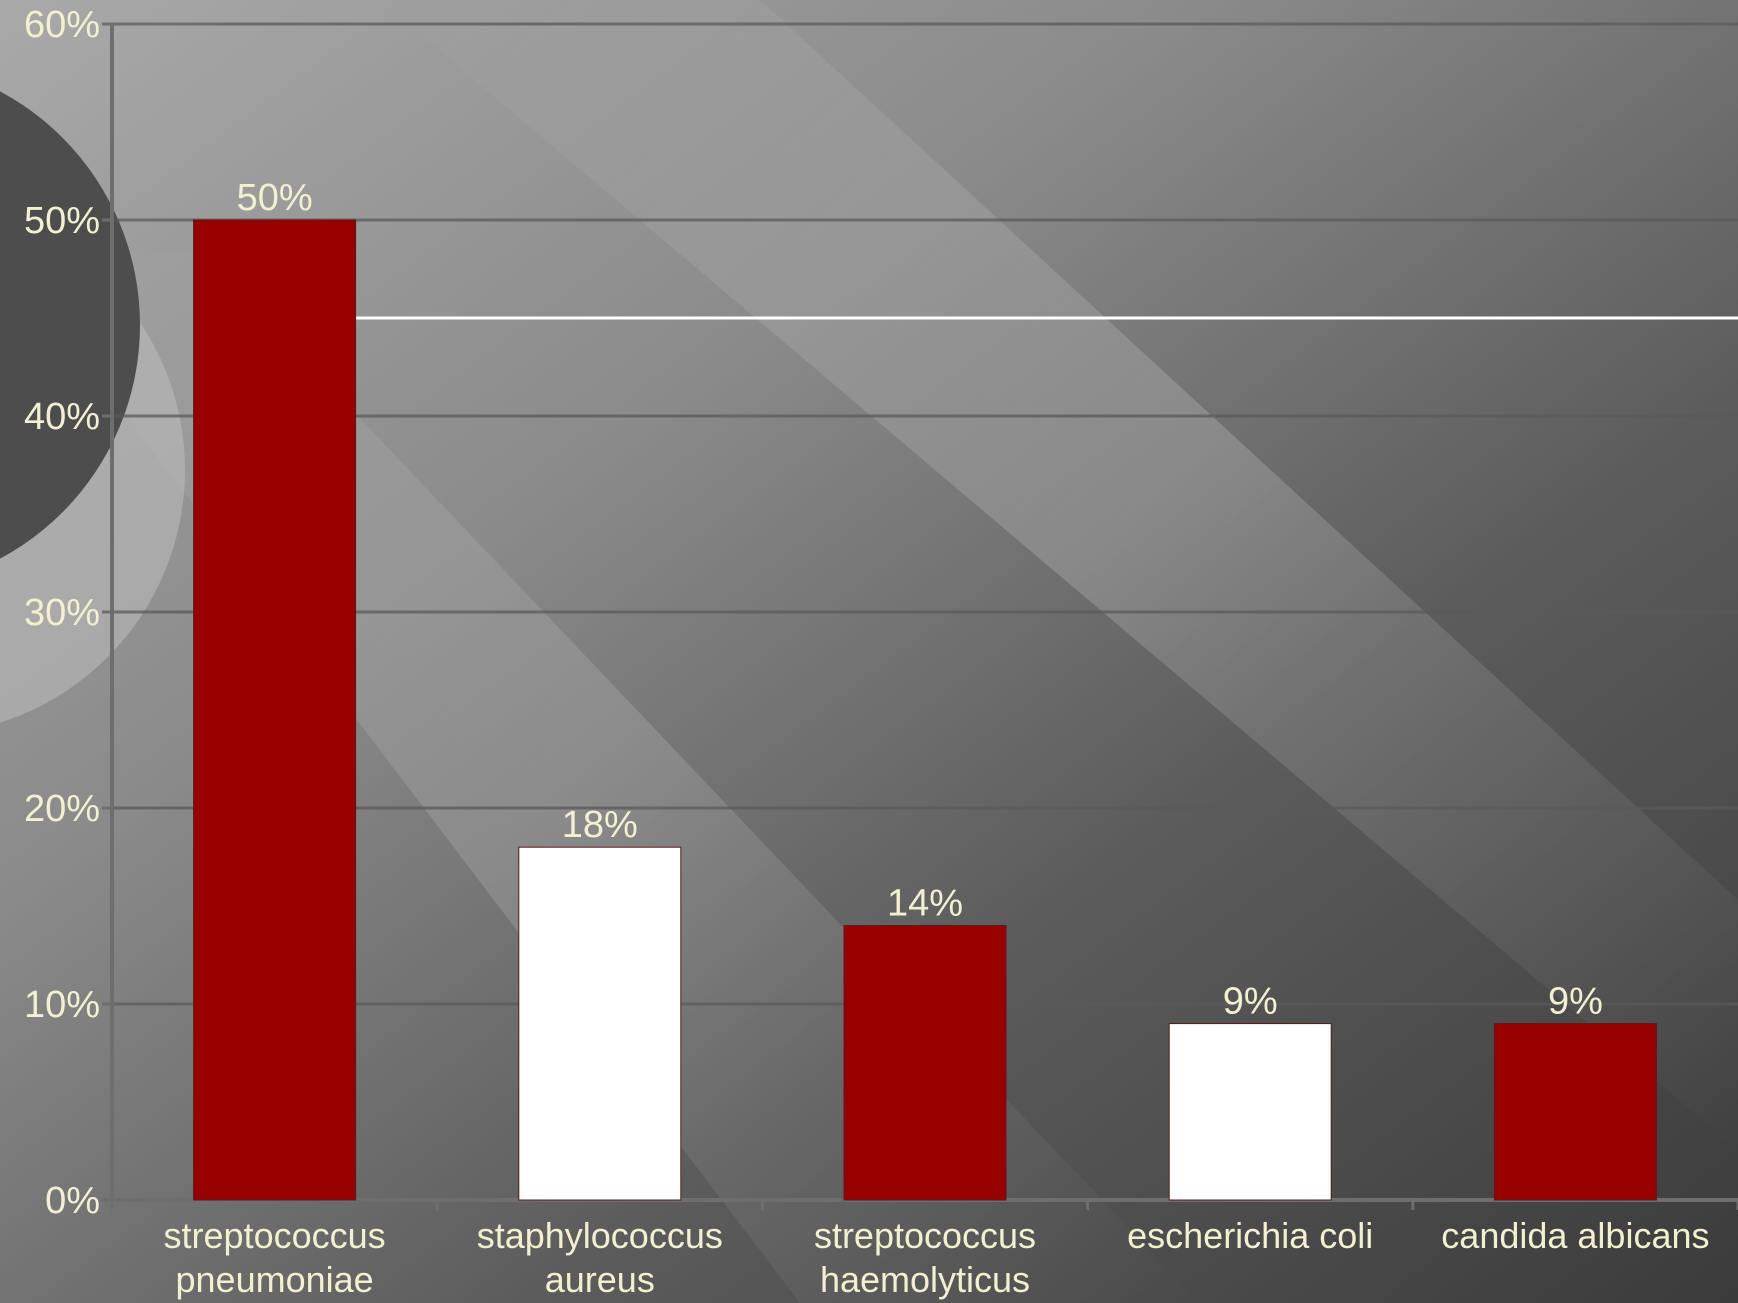  I want to click on y-axis-tick-labels: 0% 10% 20% 30% 40% 50% 60%, so click(62, 613).